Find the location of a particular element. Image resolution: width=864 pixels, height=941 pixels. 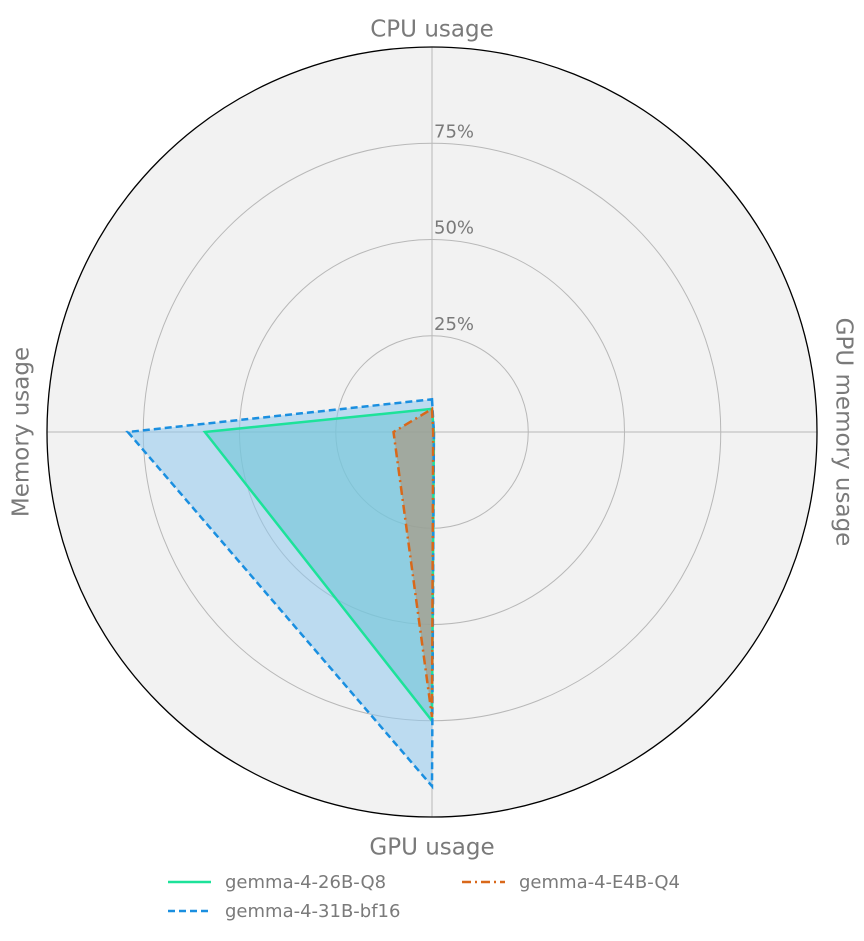

axis-label-1: CPU usage is located at coordinates (431, 30).